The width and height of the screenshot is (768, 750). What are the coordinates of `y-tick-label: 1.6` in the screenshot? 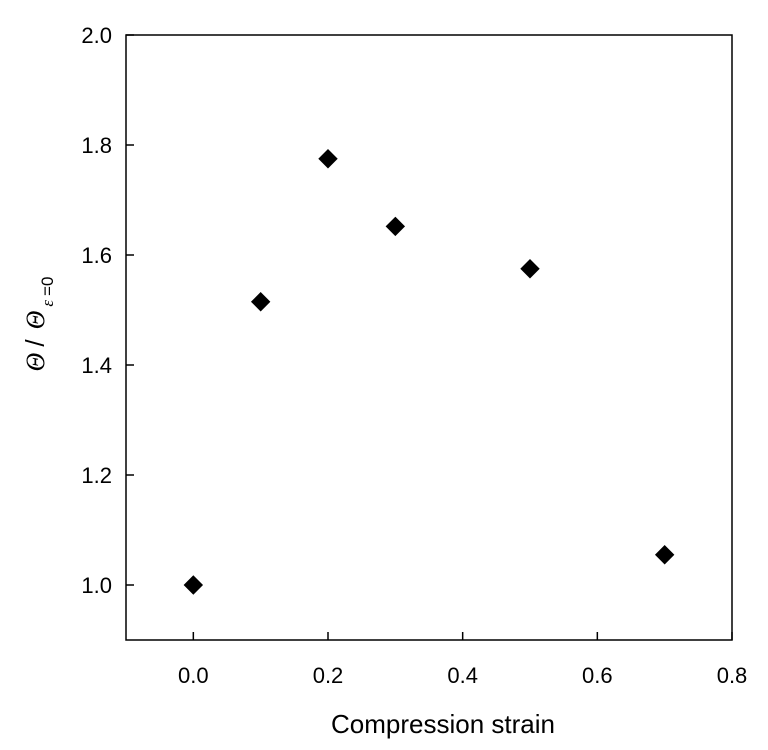 It's located at (96, 255).